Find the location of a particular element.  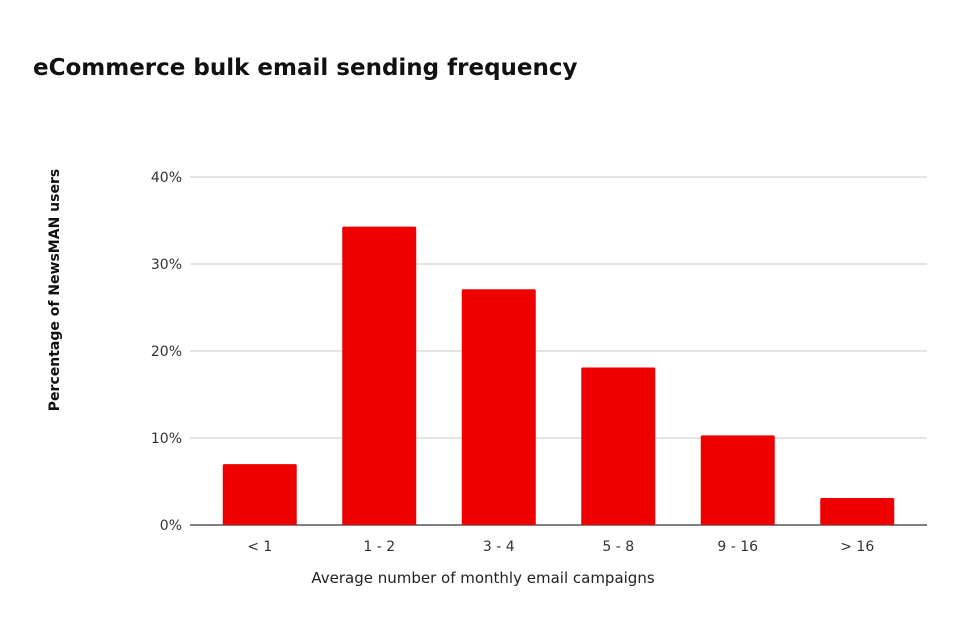

x-tick-label: 9 - 16 is located at coordinates (737, 547).